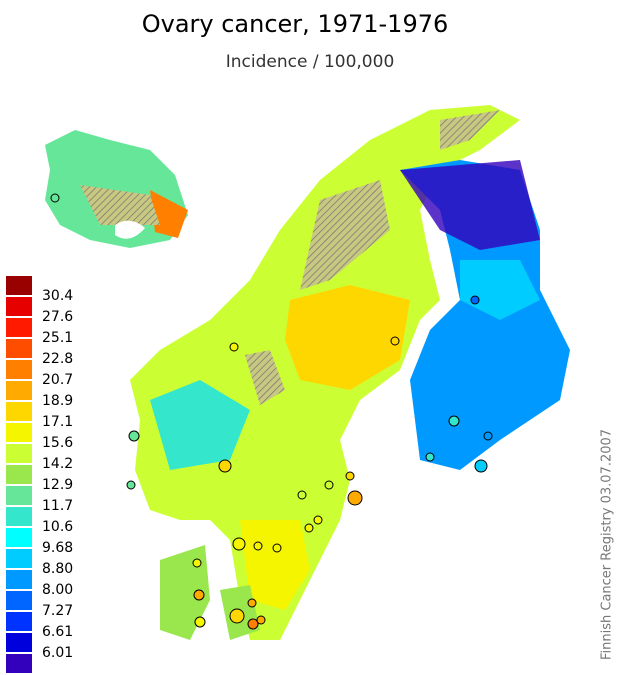 The height and width of the screenshot is (675, 625). I want to click on legend-label: 10.6, so click(57, 527).